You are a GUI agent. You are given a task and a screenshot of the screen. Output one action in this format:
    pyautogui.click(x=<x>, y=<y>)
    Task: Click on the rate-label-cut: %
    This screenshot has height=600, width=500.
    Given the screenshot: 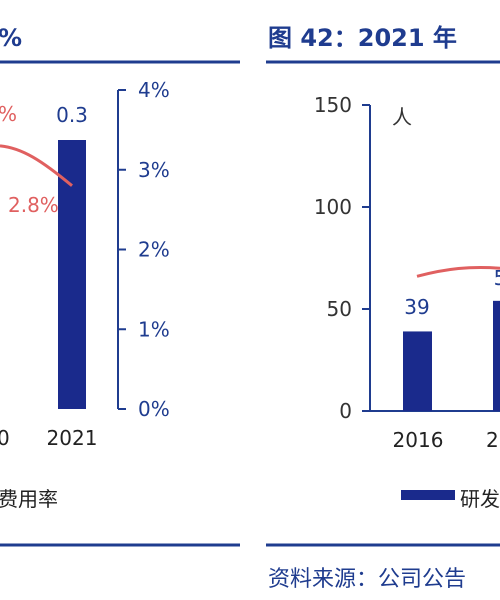 What is the action you would take?
    pyautogui.click(x=8, y=114)
    